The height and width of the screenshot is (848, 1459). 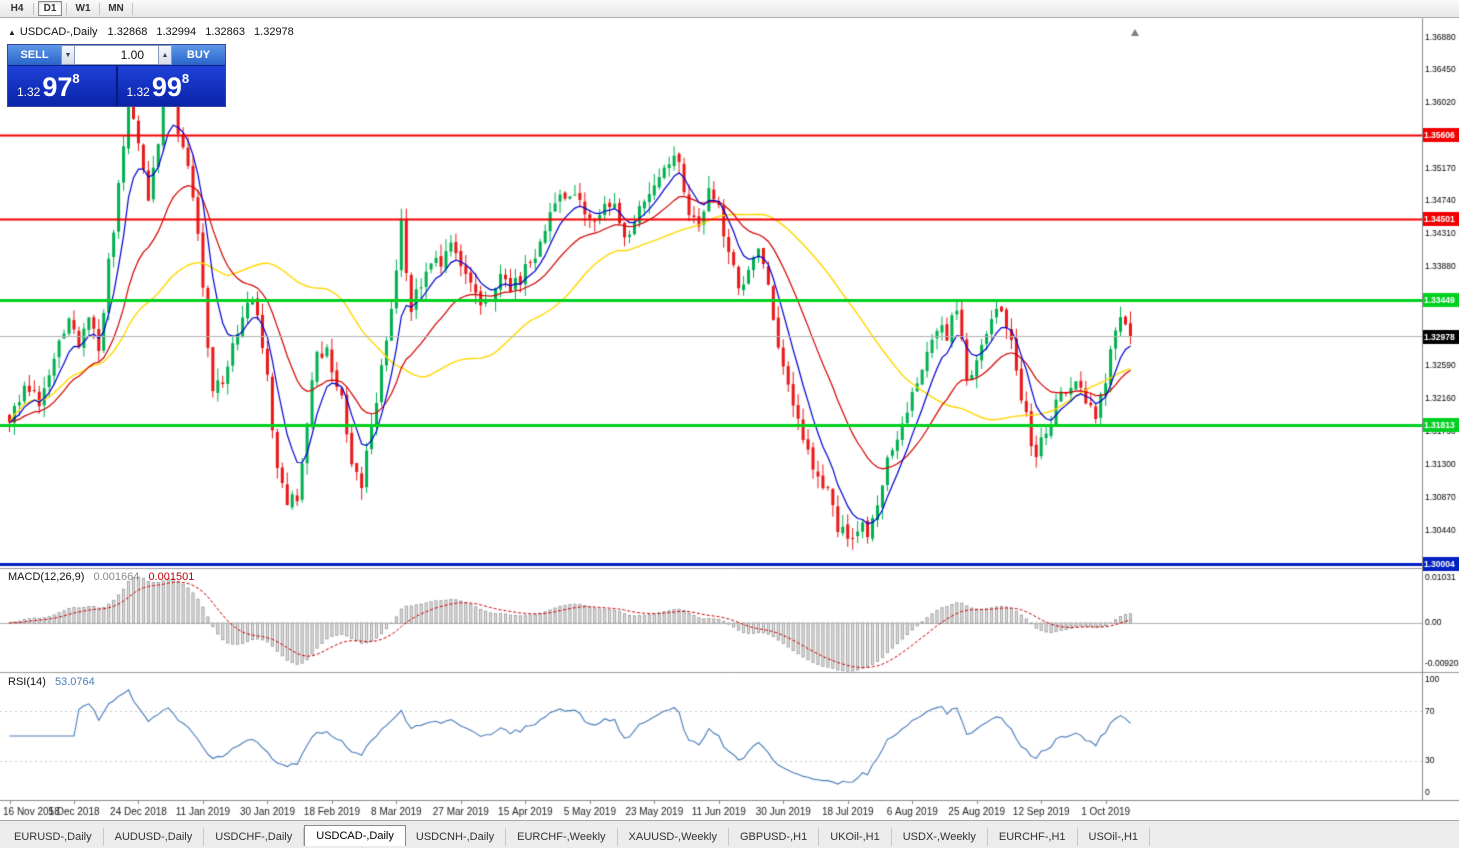 What do you see at coordinates (138, 92) in the screenshot?
I see `buy-price-prefix: 1.32` at bounding box center [138, 92].